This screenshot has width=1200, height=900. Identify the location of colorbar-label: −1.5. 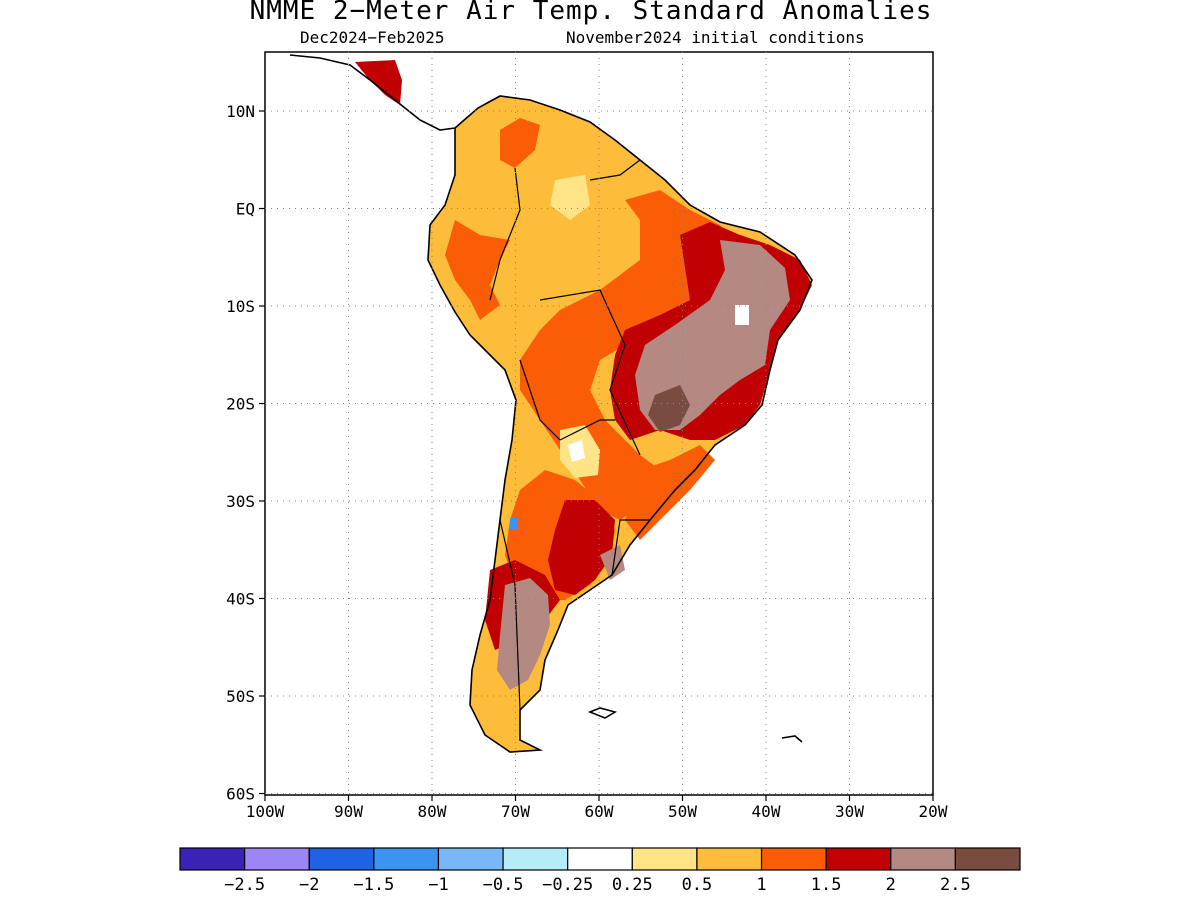
(373, 885).